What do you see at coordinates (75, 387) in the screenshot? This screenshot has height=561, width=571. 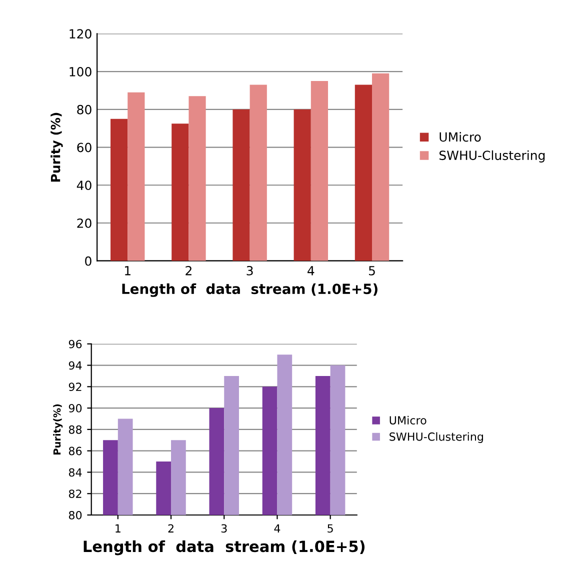 I see `y-tick-label: 92` at bounding box center [75, 387].